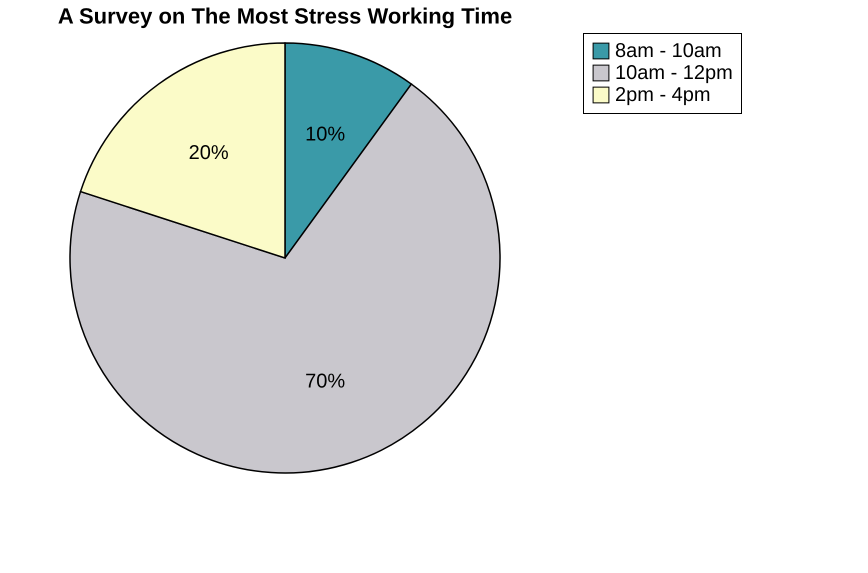 This screenshot has height=573, width=868. I want to click on data-label: 10%, so click(325, 134).